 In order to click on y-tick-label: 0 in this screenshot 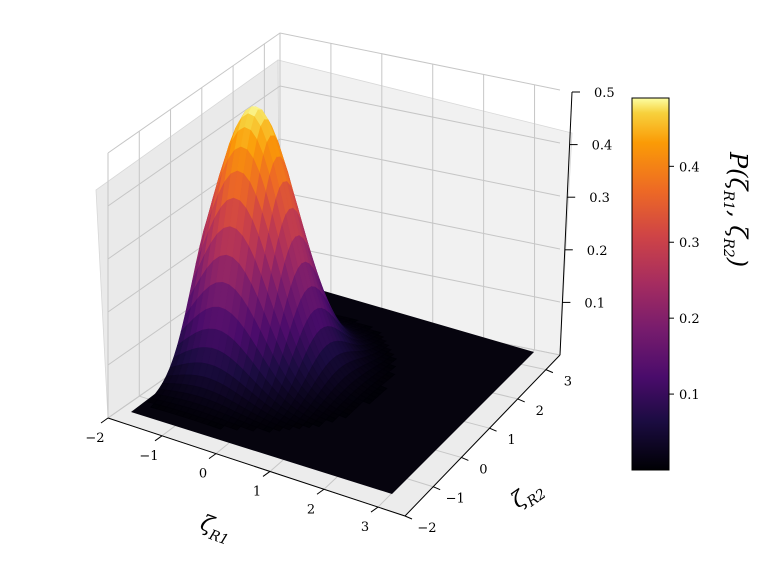, I will do `click(483, 469)`.